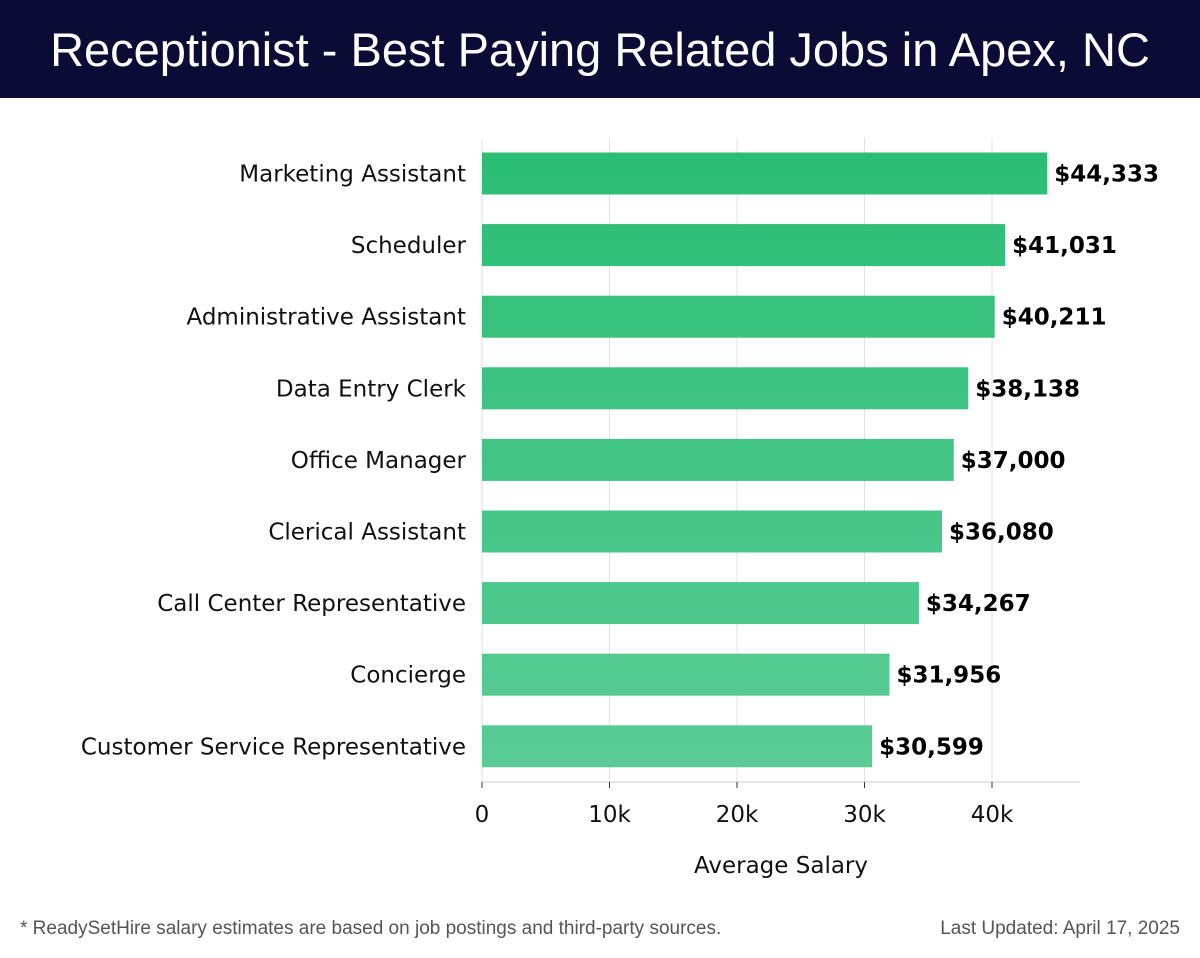 This screenshot has height=958, width=1200. What do you see at coordinates (1013, 461) in the screenshot?
I see `value-label: $37,000` at bounding box center [1013, 461].